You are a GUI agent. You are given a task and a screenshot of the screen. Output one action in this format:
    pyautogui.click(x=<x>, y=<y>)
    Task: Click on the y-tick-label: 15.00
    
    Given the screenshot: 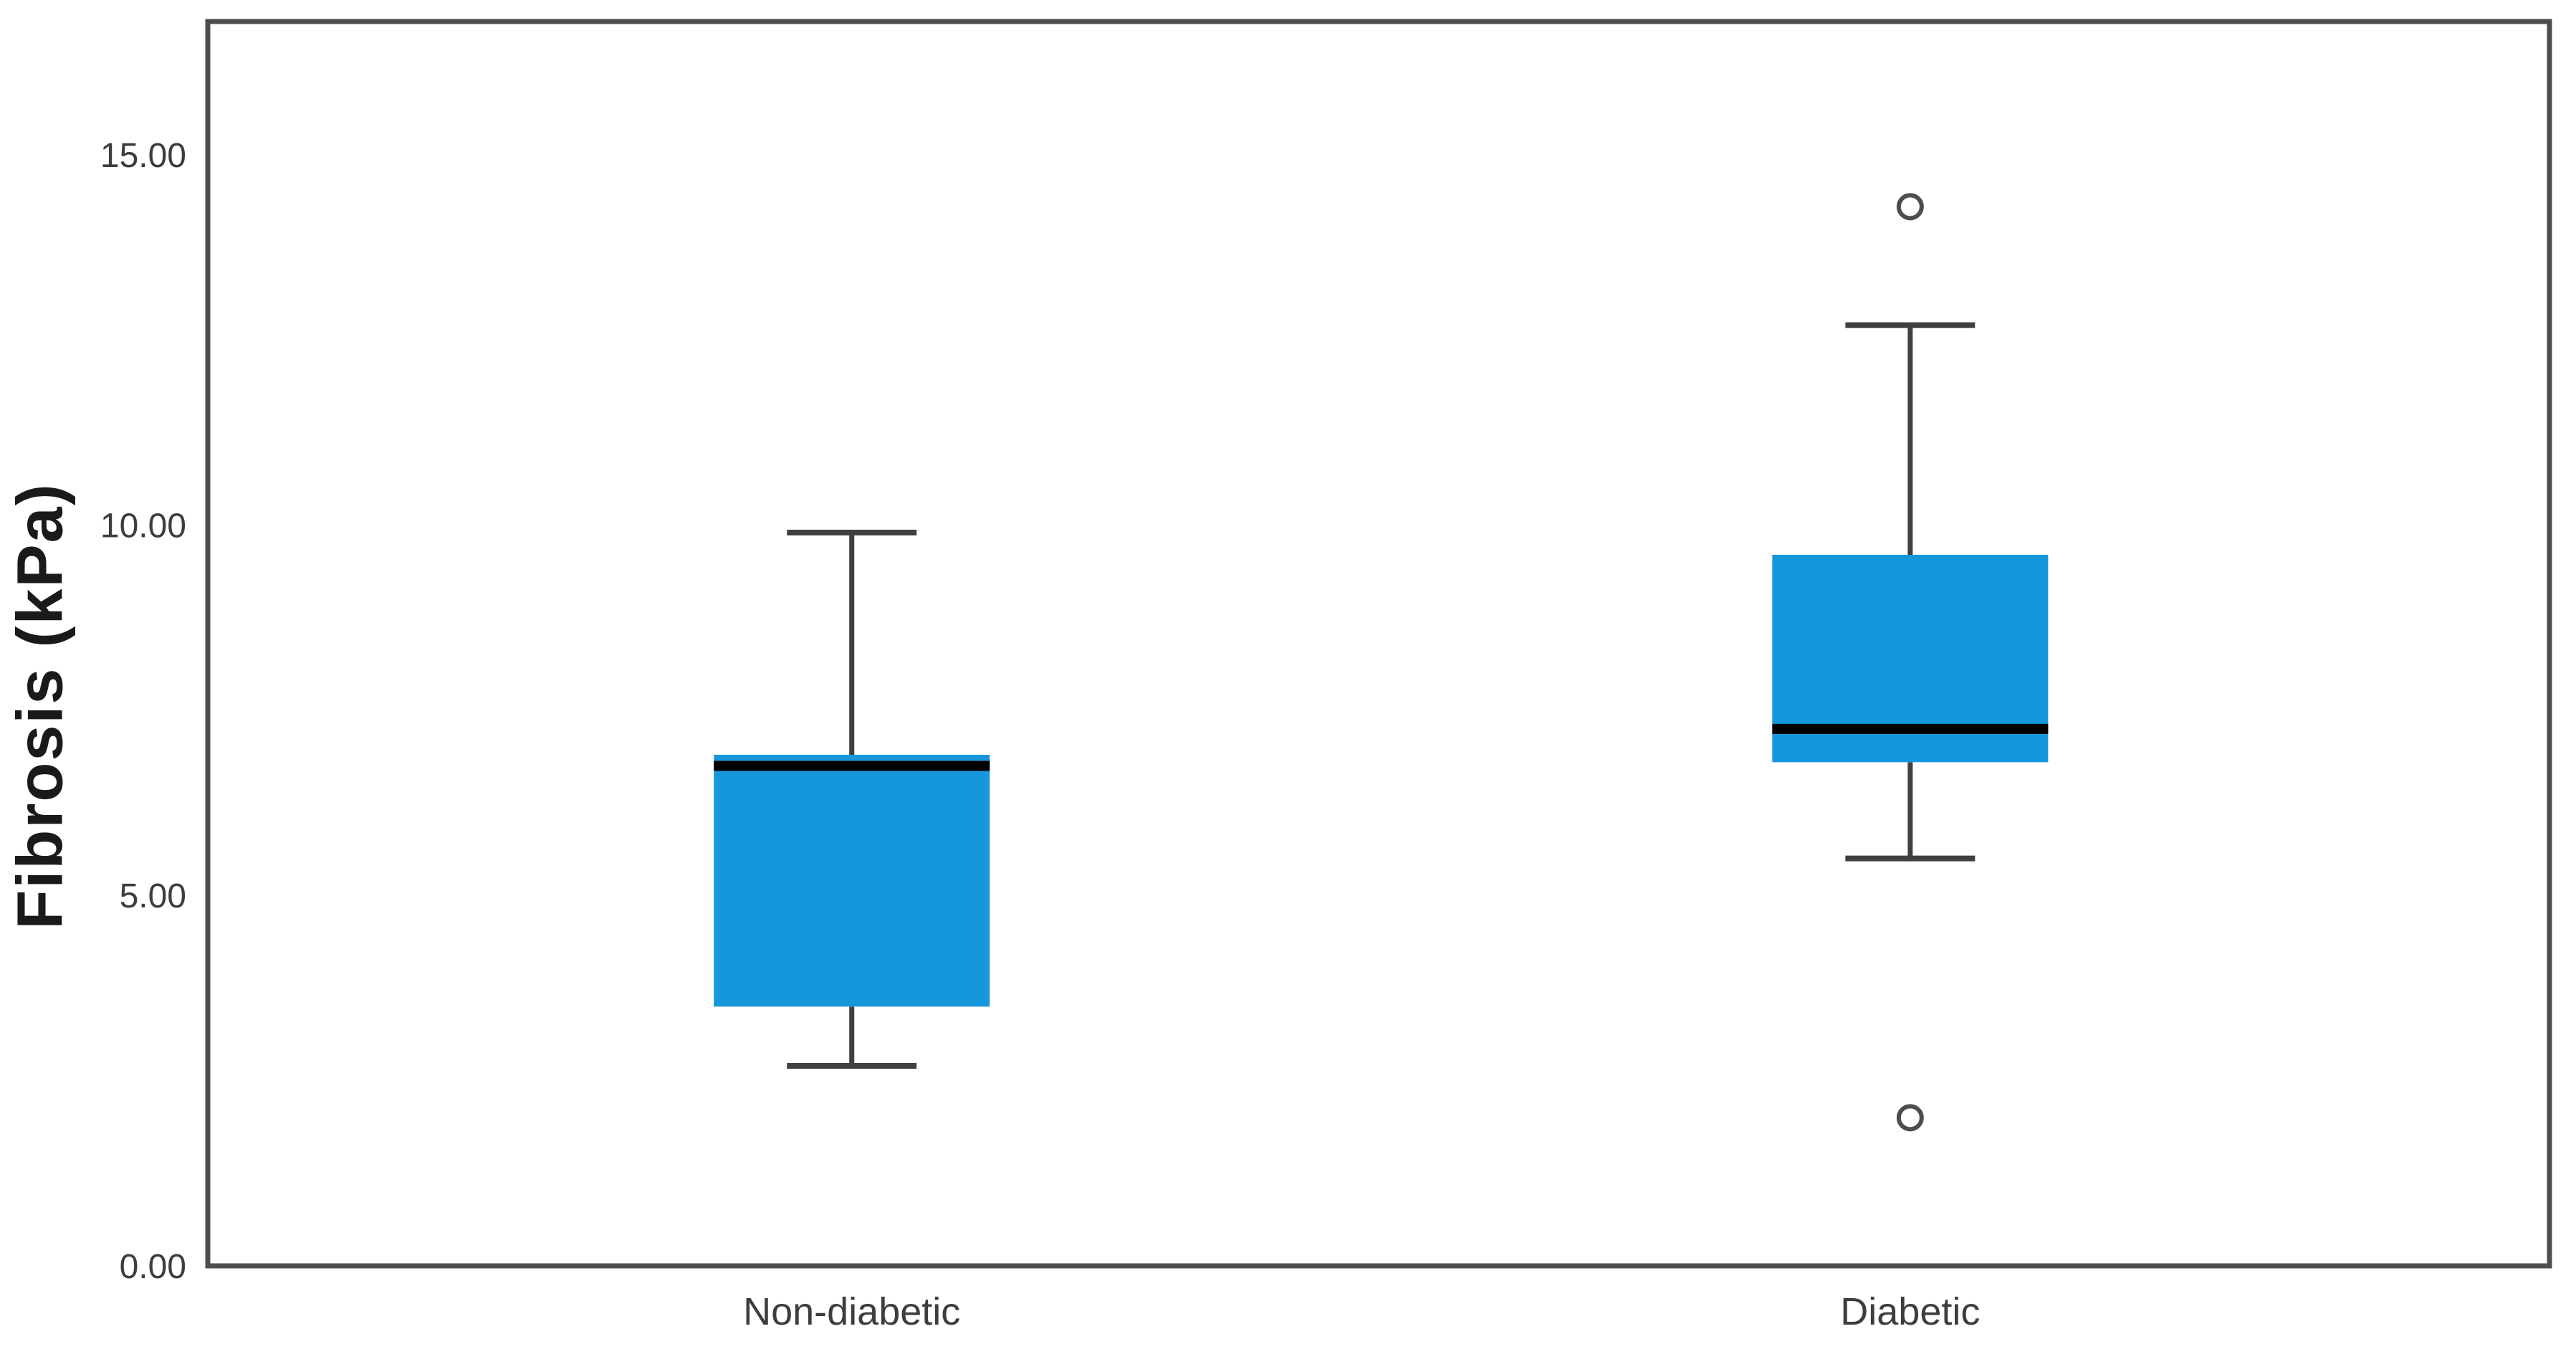 What is the action you would take?
    pyautogui.click(x=143, y=156)
    